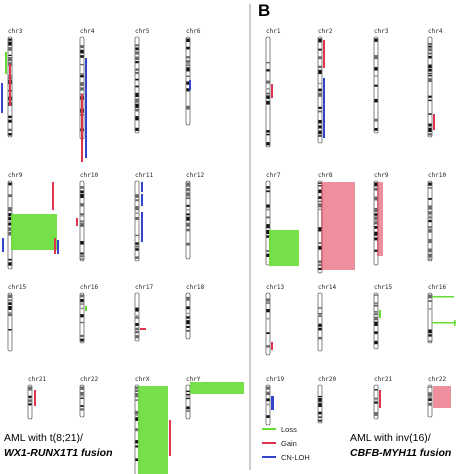 Image resolution: width=474 pixels, height=474 pixels. What do you see at coordinates (272, 403) in the screenshot?
I see `cnloh-segment` at bounding box center [272, 403].